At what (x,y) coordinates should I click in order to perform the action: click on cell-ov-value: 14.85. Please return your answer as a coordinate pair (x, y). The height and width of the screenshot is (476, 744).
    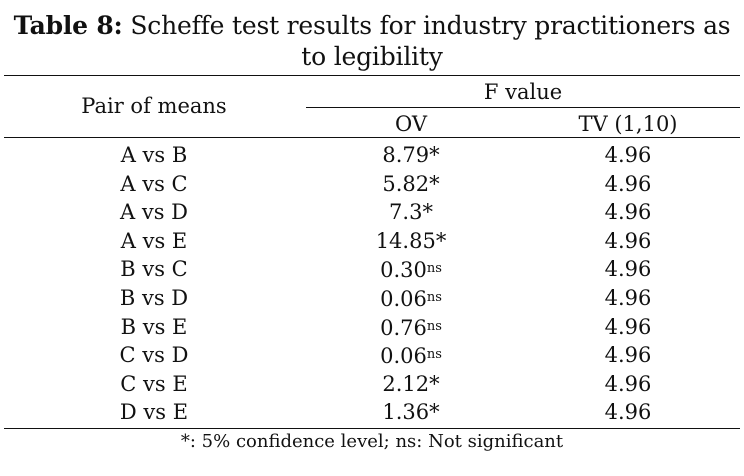
    Looking at the image, I should click on (405, 240).